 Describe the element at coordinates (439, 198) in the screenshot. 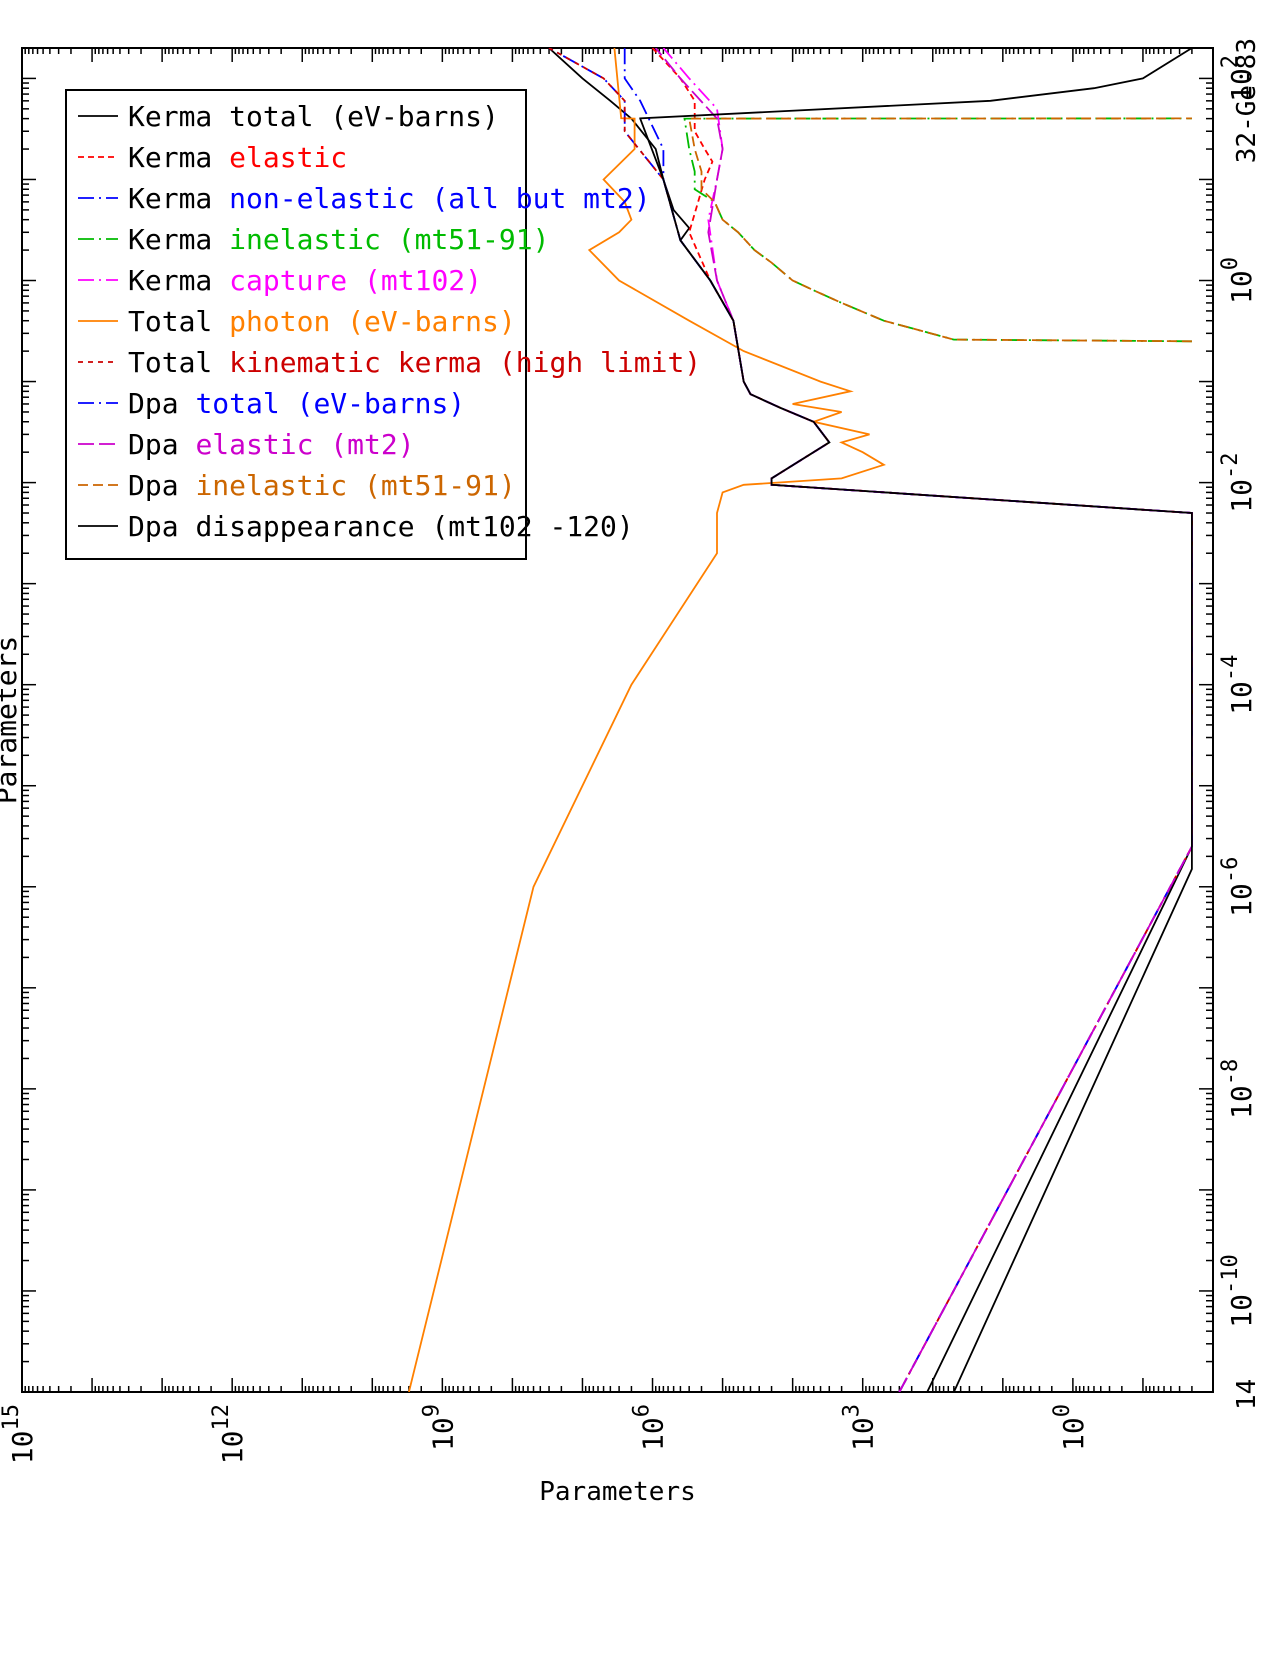

I see `legend-suffix: non-elastic (all but mt2)` at that location.